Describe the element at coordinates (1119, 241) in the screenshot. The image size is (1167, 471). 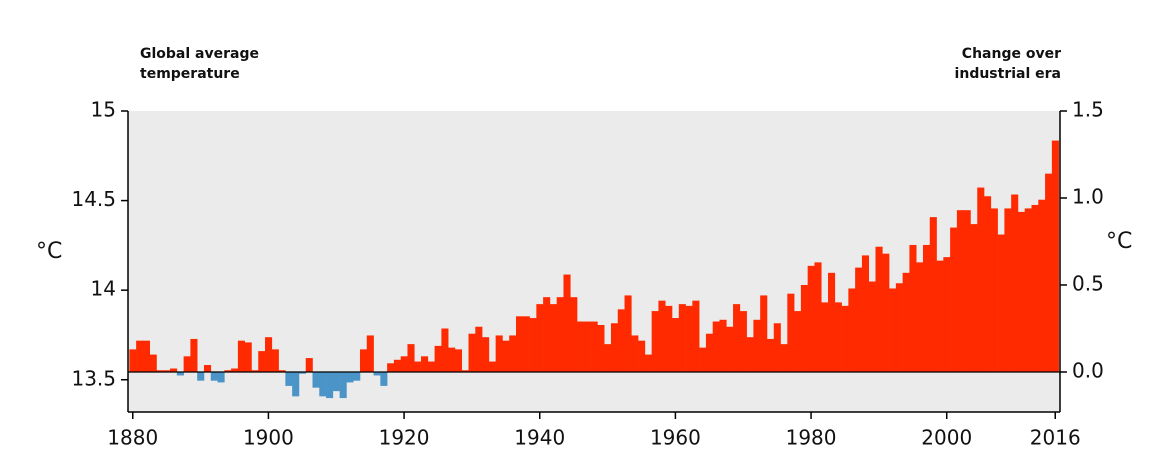
I see `y2-axis-label: °C` at that location.